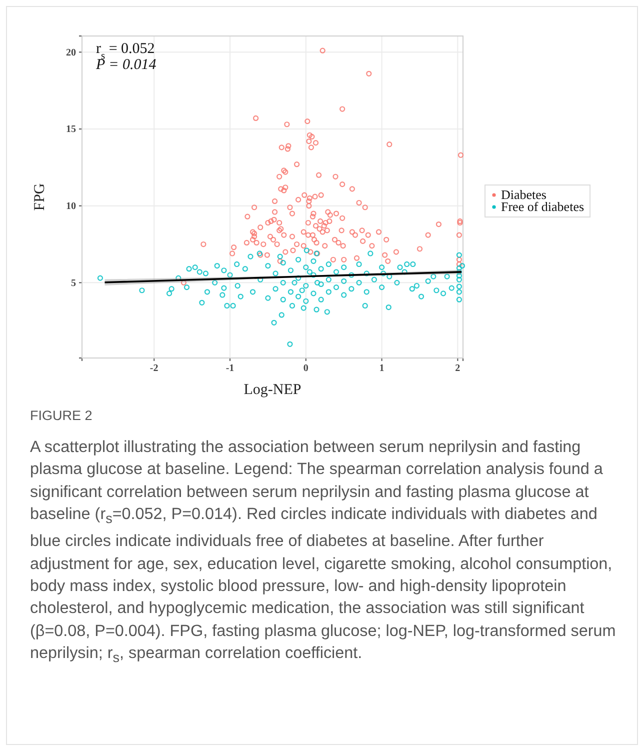 The image size is (644, 751). What do you see at coordinates (73, 283) in the screenshot?
I see `y-tick-label: 5` at bounding box center [73, 283].